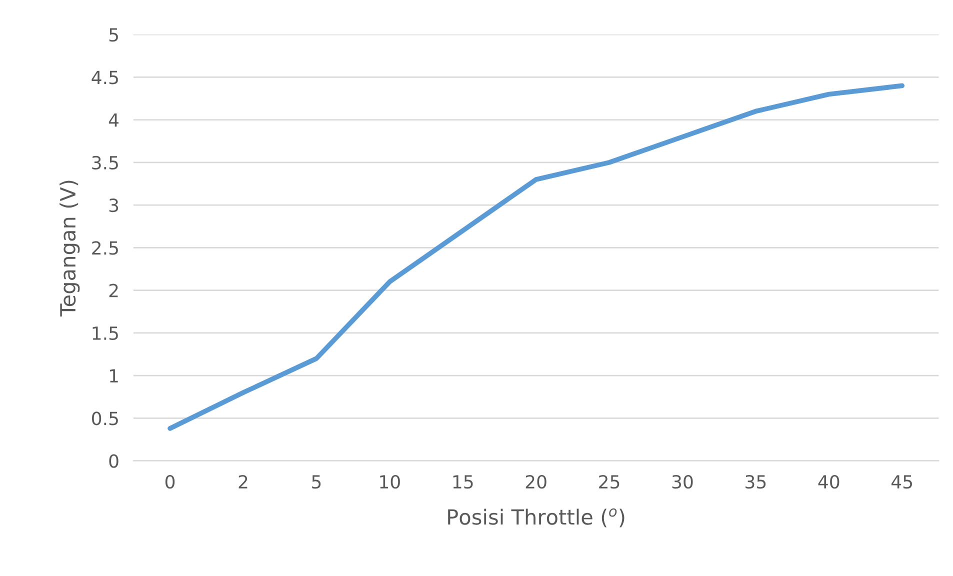 The image size is (953, 576). Describe the element at coordinates (316, 482) in the screenshot. I see `x-tick-label: 5` at that location.